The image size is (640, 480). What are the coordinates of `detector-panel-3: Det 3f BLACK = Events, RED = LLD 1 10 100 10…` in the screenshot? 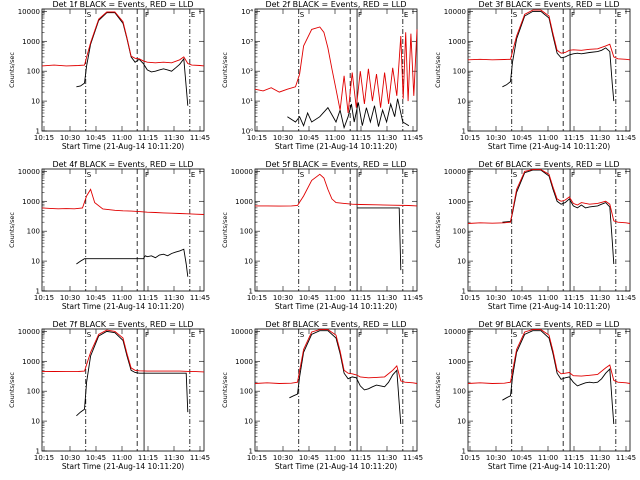 It's located at (535, 75).